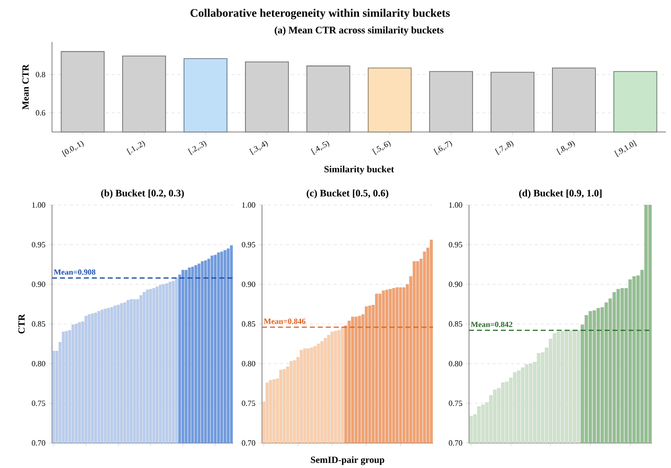 This screenshot has height=468, width=671. I want to click on x-axis-title: SemID-pair group, so click(347, 460).